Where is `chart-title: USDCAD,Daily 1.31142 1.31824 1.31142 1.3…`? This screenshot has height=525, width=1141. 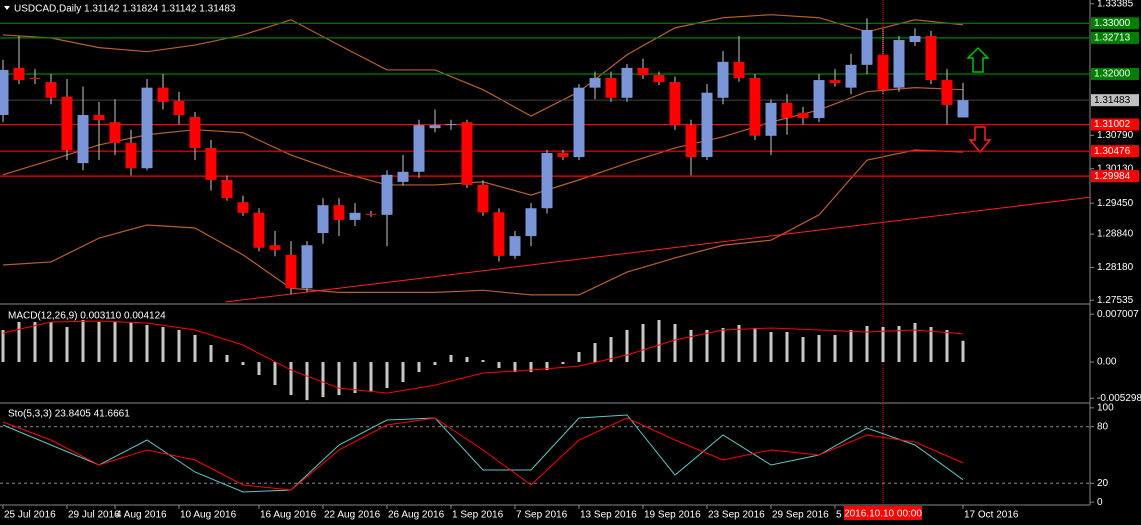 chart-title: USDCAD,Daily 1.31142 1.31824 1.31142 1.3… is located at coordinates (125, 9).